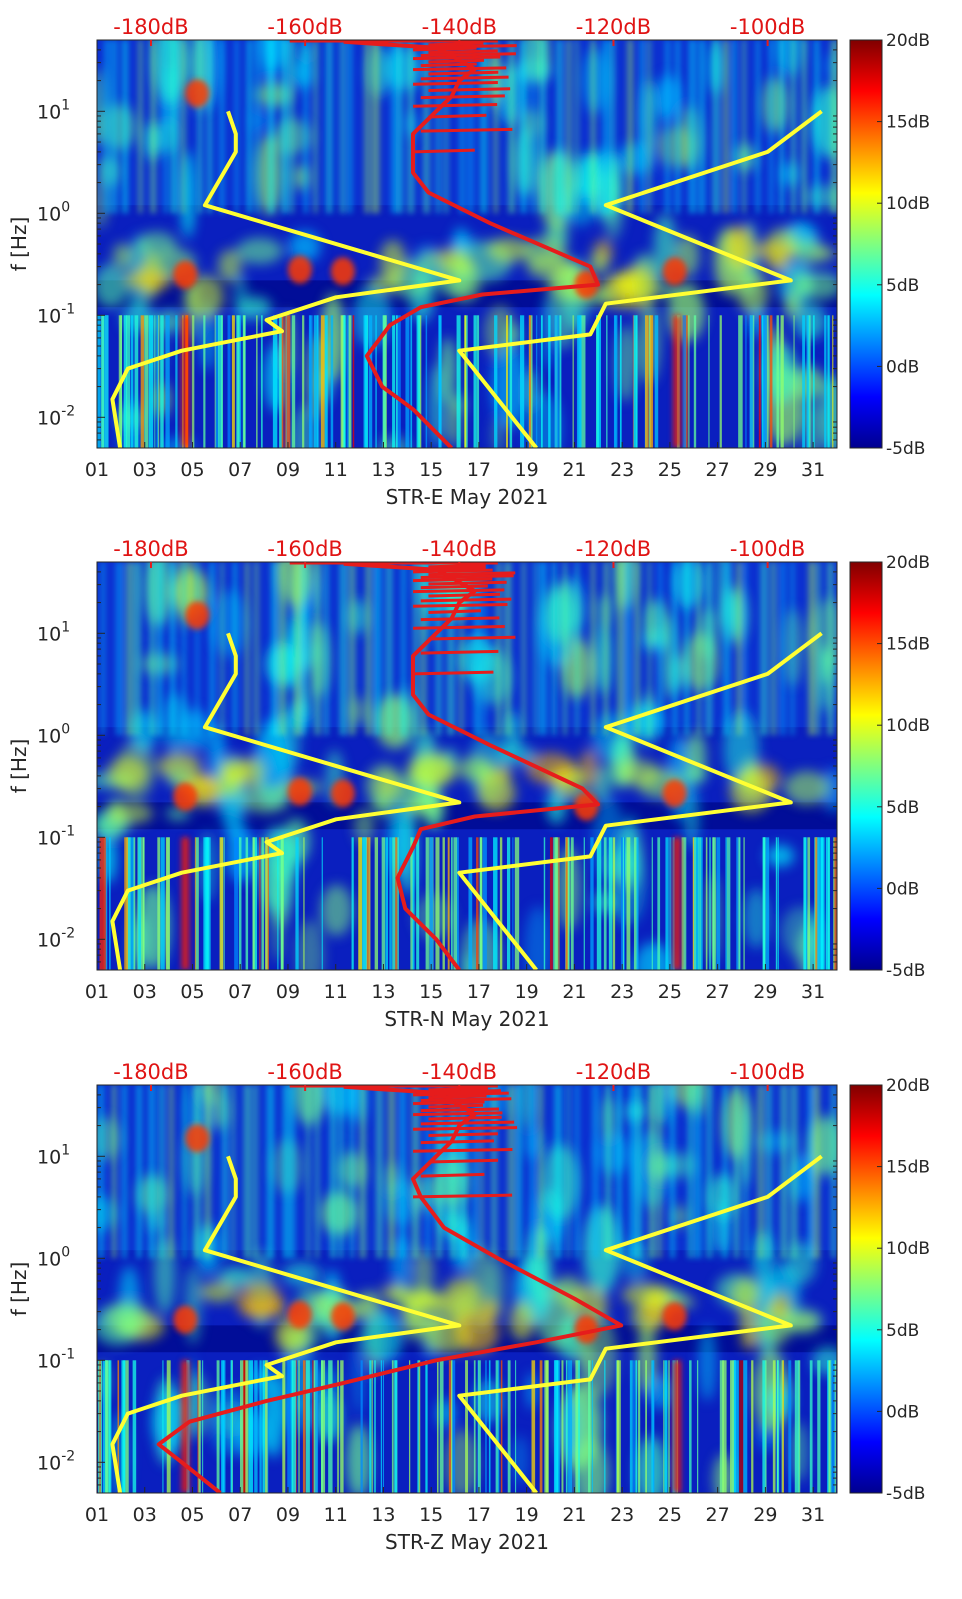  I want to click on top-axis-label: -140dB, so click(459, 27).